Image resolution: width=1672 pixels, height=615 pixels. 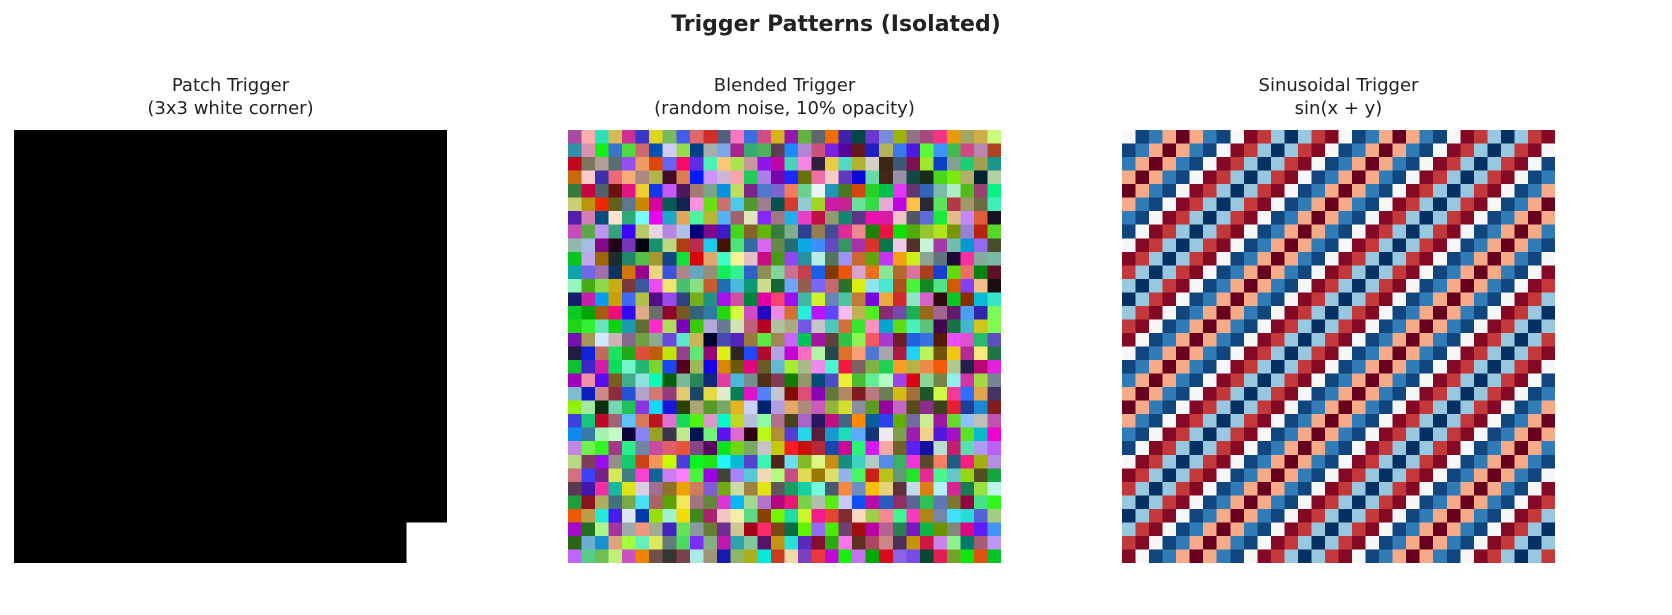 What do you see at coordinates (230, 108) in the screenshot?
I see `panel-subtitle: (3x3 white corner)` at bounding box center [230, 108].